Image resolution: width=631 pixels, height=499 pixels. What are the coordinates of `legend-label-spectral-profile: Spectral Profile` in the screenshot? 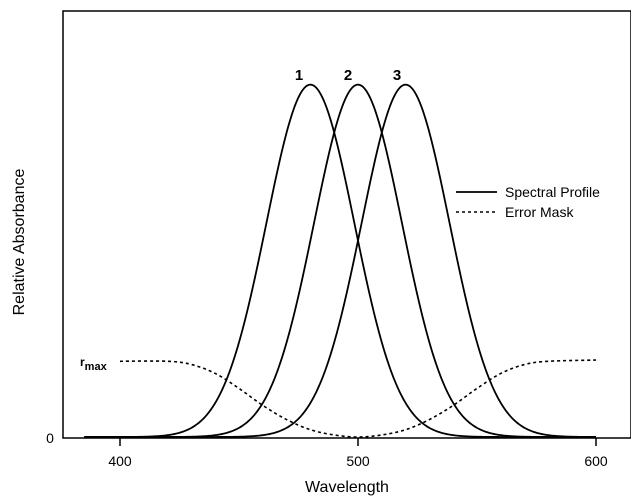 It's located at (552, 192).